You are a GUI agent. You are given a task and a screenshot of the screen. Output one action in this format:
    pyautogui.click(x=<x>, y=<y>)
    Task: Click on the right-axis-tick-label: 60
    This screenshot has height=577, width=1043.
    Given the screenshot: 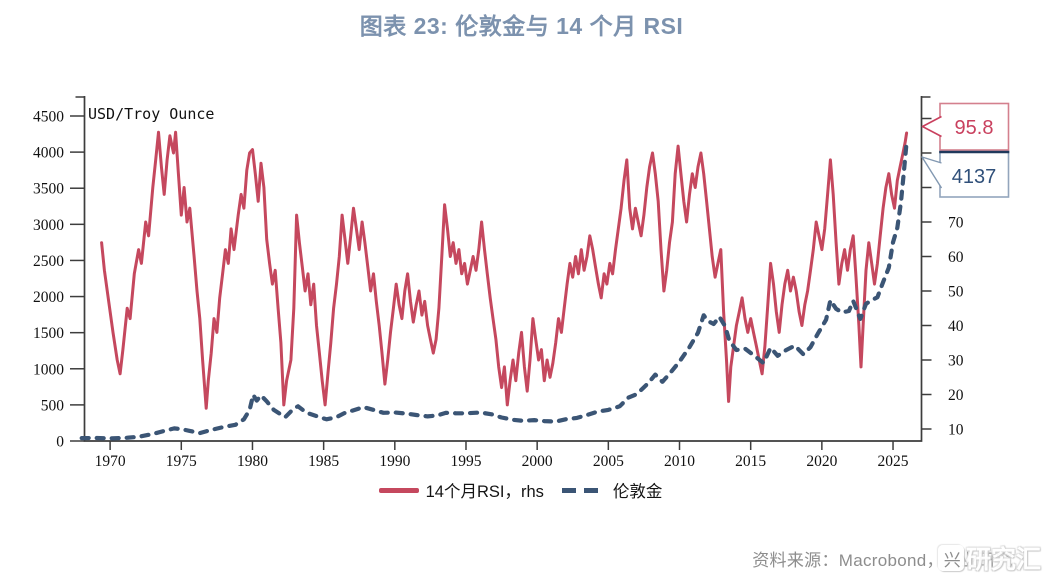 What is the action you would take?
    pyautogui.click(x=956, y=257)
    